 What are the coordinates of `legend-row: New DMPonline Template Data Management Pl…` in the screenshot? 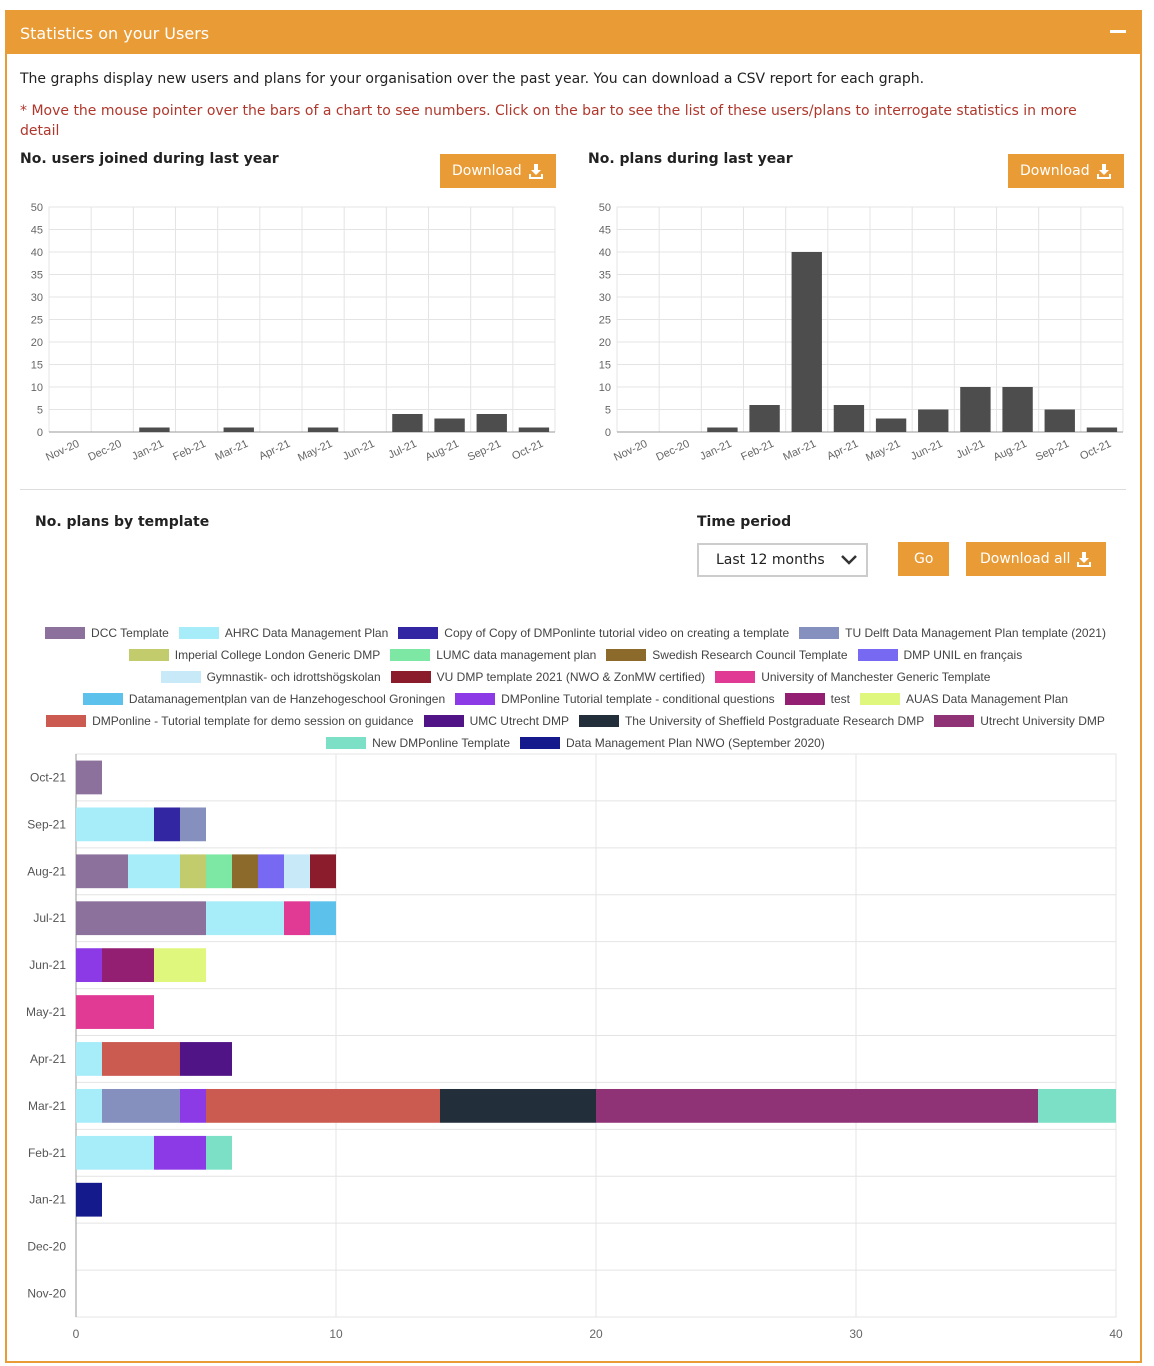 It's located at (575, 743).